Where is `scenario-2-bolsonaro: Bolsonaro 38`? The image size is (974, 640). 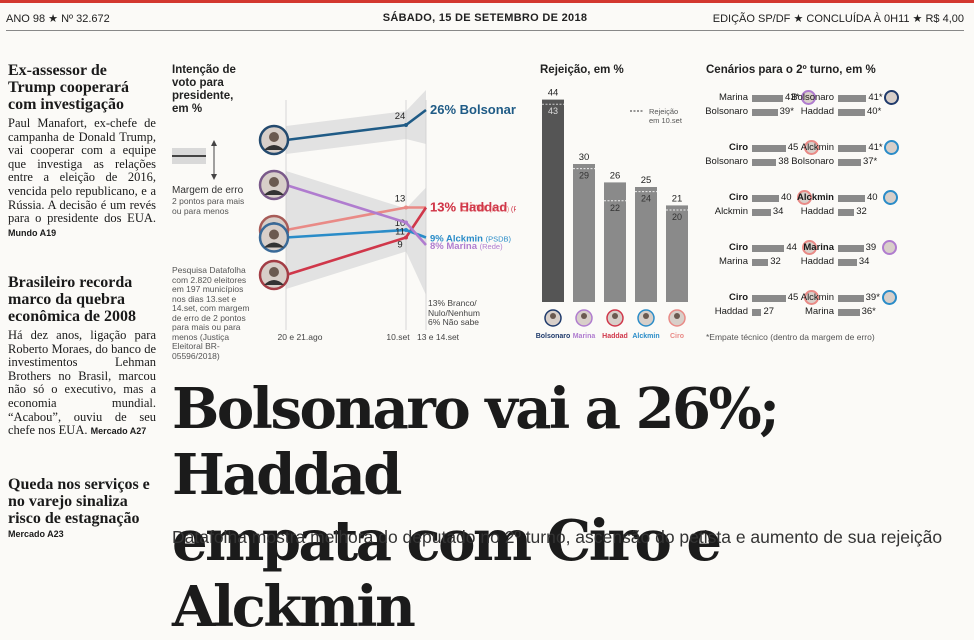
scenario-2-bolsonaro: Bolsonaro 38 is located at coordinates (739, 162).